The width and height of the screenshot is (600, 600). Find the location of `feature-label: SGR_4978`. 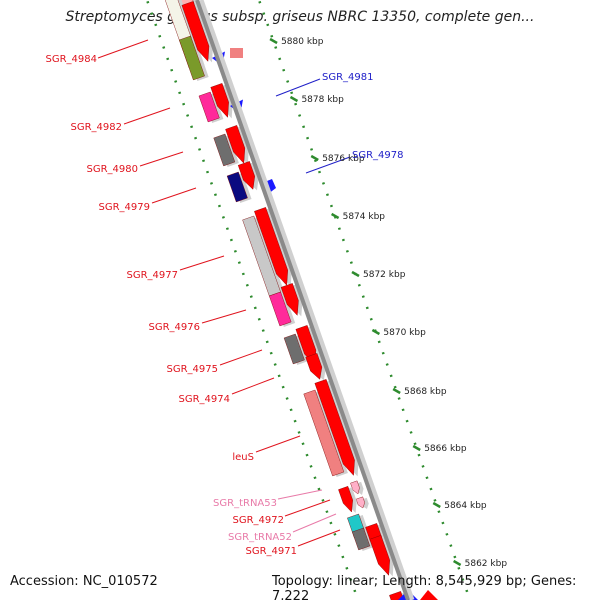

feature-label: SGR_4978 is located at coordinates (378, 155).